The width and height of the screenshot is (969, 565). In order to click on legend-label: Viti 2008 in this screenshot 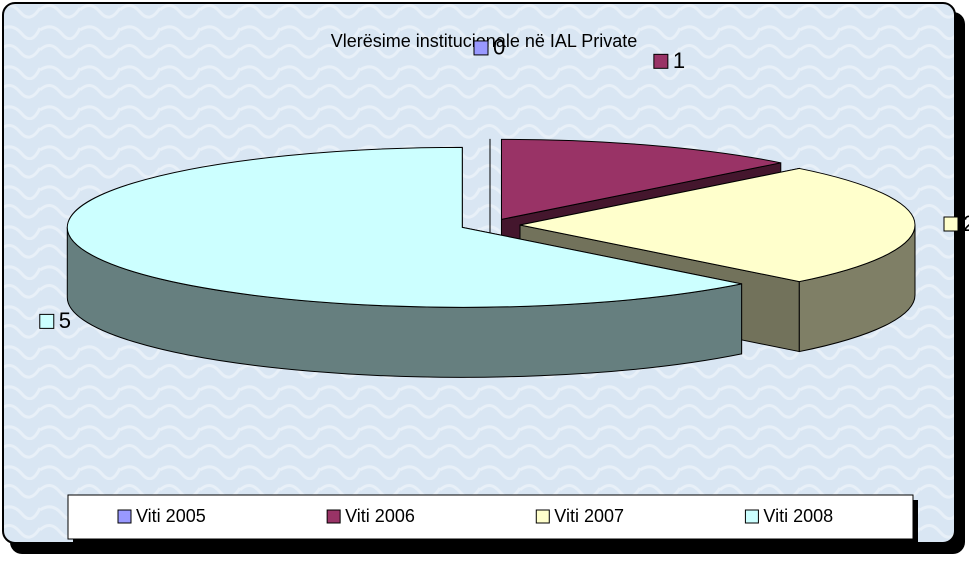, I will do `click(798, 516)`.